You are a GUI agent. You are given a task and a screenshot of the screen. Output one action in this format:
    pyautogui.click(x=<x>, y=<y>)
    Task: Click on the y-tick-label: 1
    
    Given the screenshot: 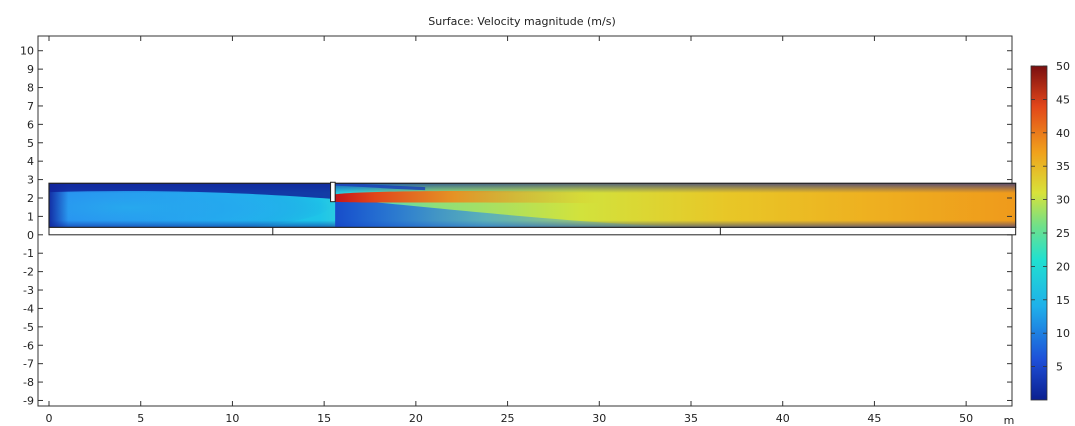 What is the action you would take?
    pyautogui.click(x=30, y=216)
    